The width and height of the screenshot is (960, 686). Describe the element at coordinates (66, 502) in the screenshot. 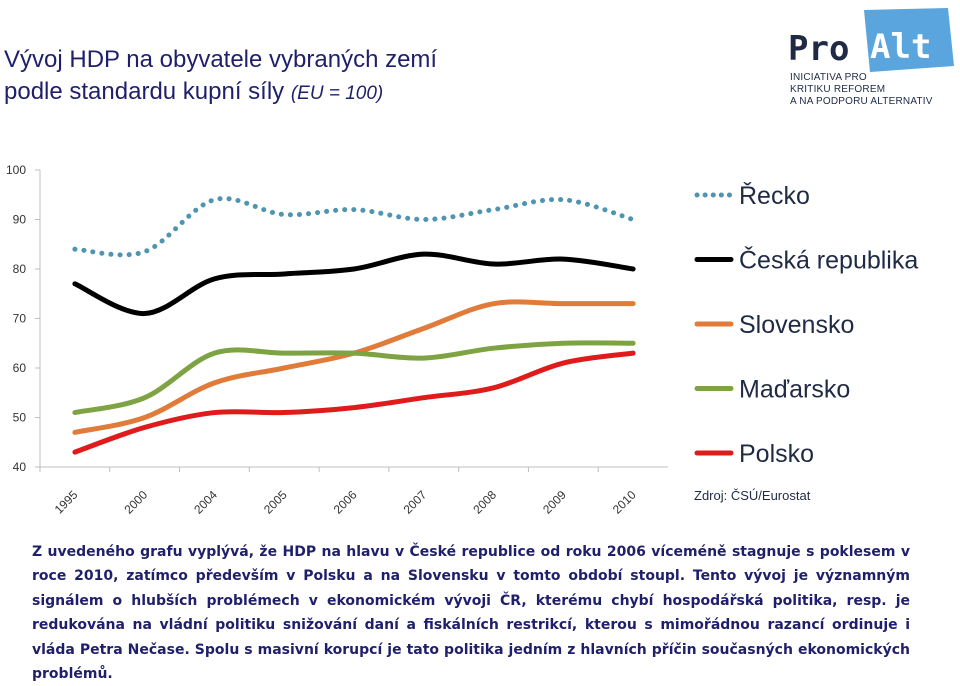

I see `x-tick-label: 1995` at that location.